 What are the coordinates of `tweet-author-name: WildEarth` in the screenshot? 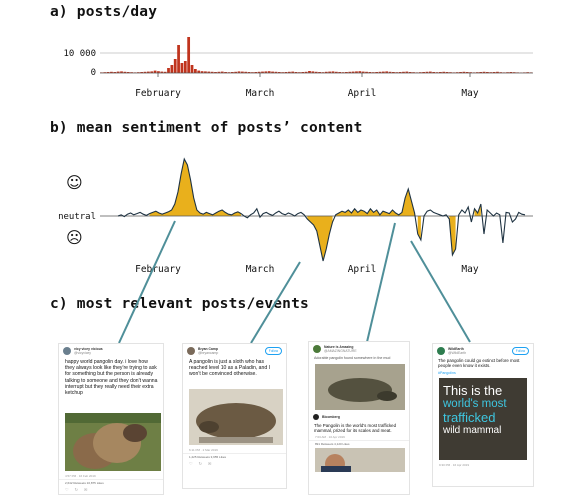 It's located at (456, 349).